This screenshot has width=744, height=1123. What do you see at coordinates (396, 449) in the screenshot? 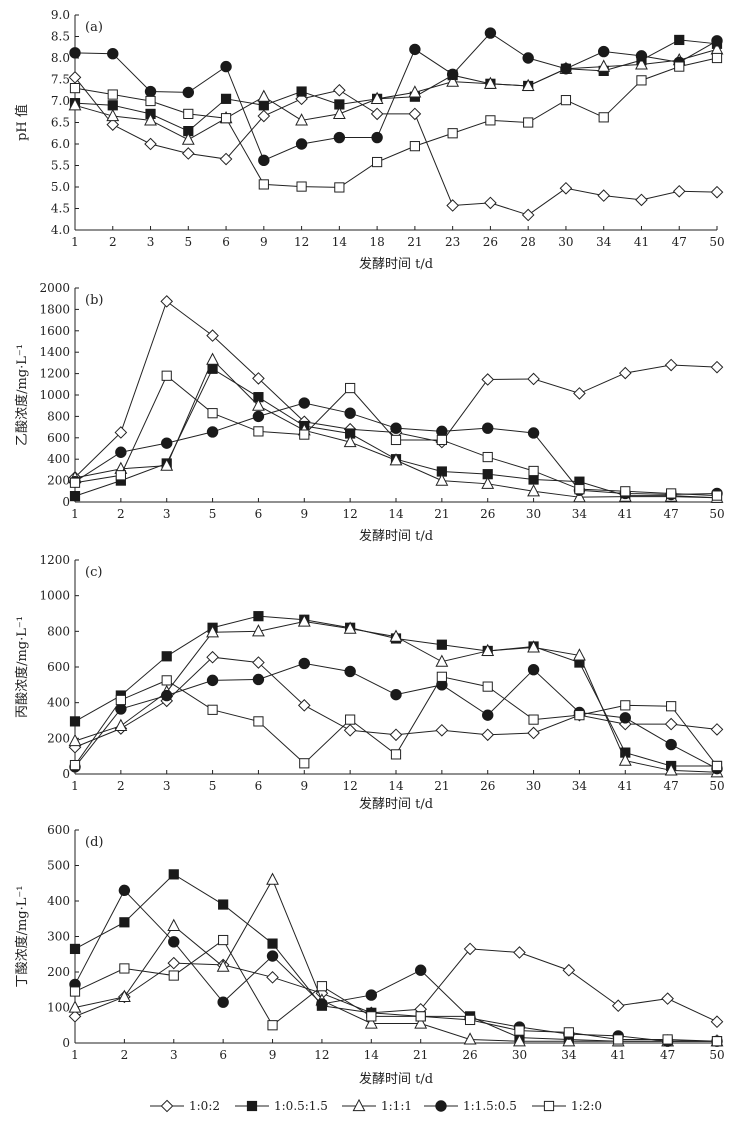
I see `series-1:1.5:0.5` at bounding box center [396, 449].